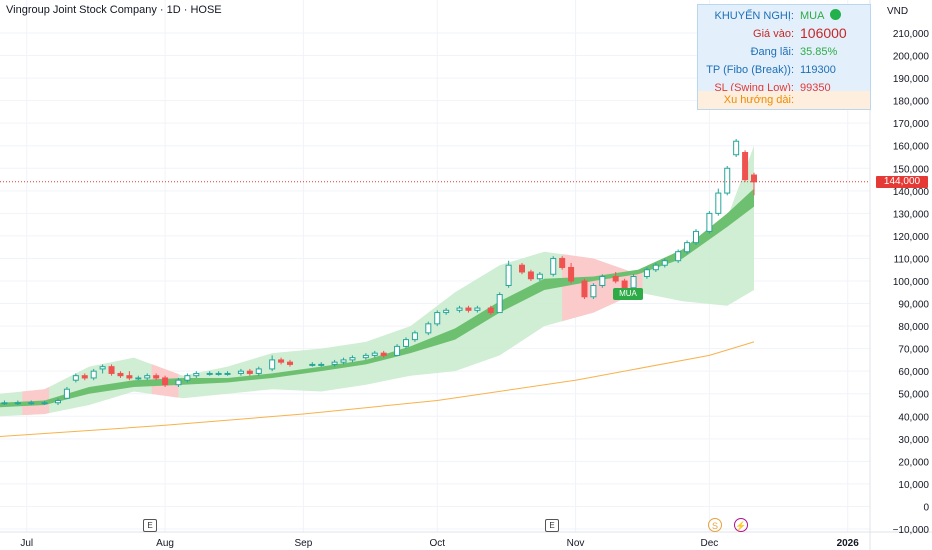  I want to click on split-event-icon: S, so click(715, 525).